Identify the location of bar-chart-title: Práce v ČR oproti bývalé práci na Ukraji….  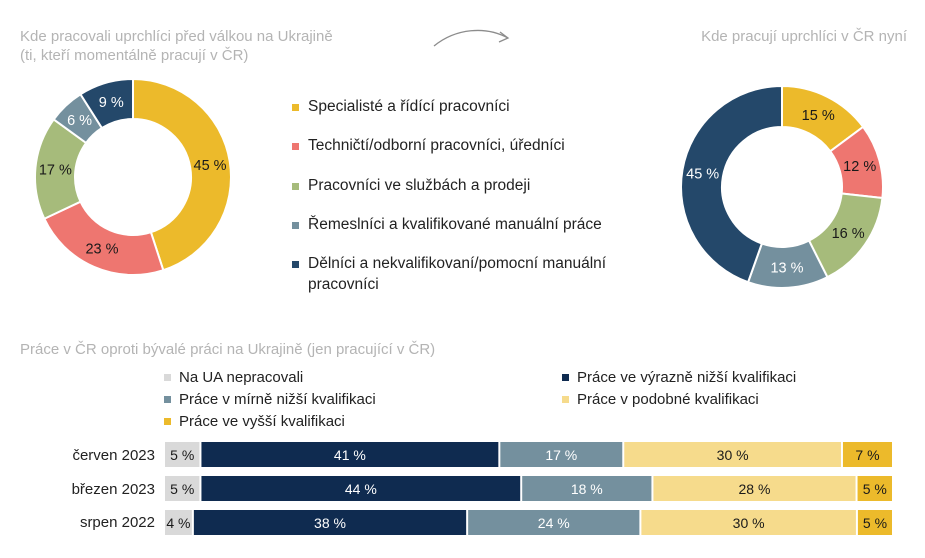
(228, 349).